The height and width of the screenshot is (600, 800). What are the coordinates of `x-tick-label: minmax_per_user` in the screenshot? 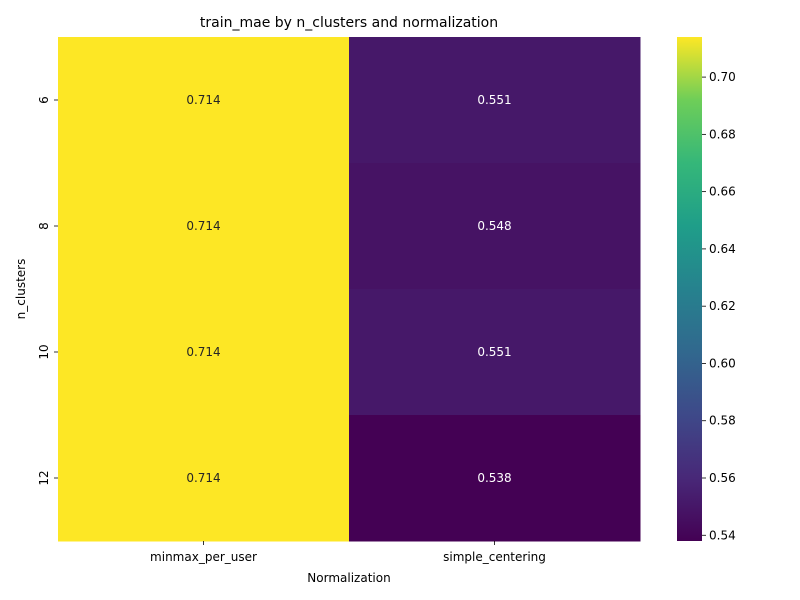 It's located at (203, 557).